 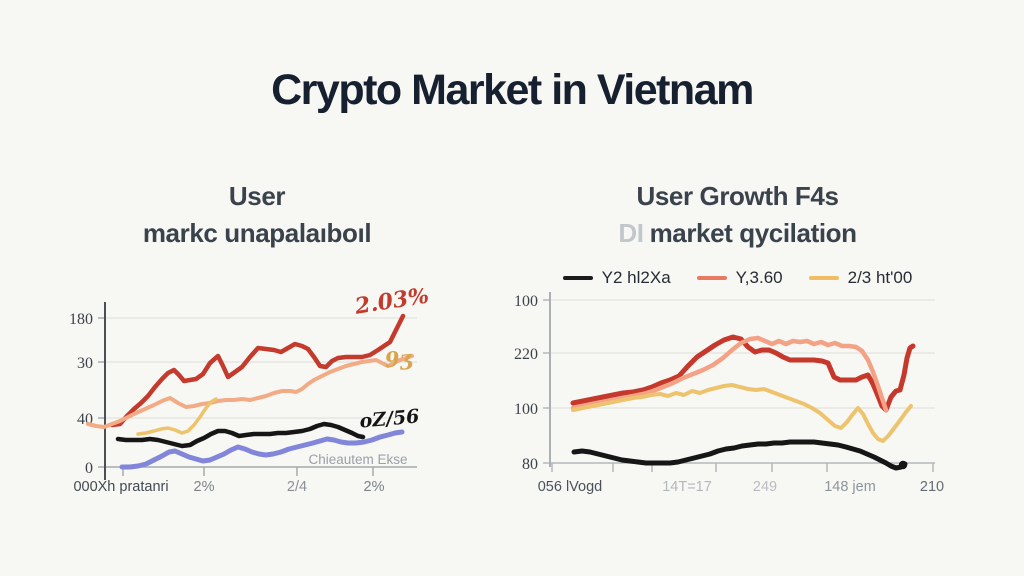 What do you see at coordinates (903, 465) in the screenshot?
I see `series-black-end-dot-icon` at bounding box center [903, 465].